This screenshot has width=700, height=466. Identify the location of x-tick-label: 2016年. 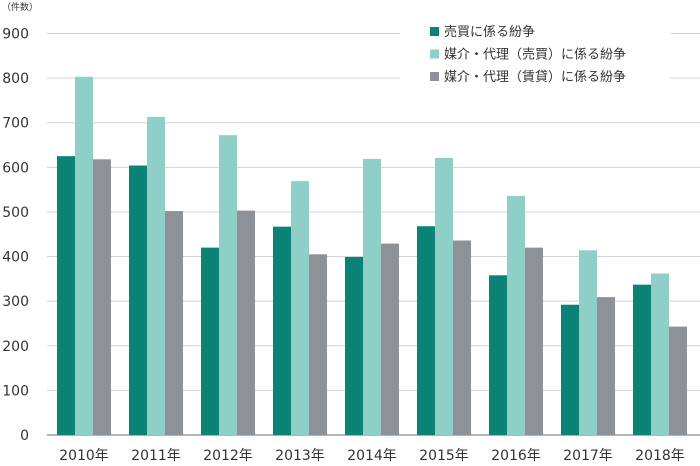
(516, 456).